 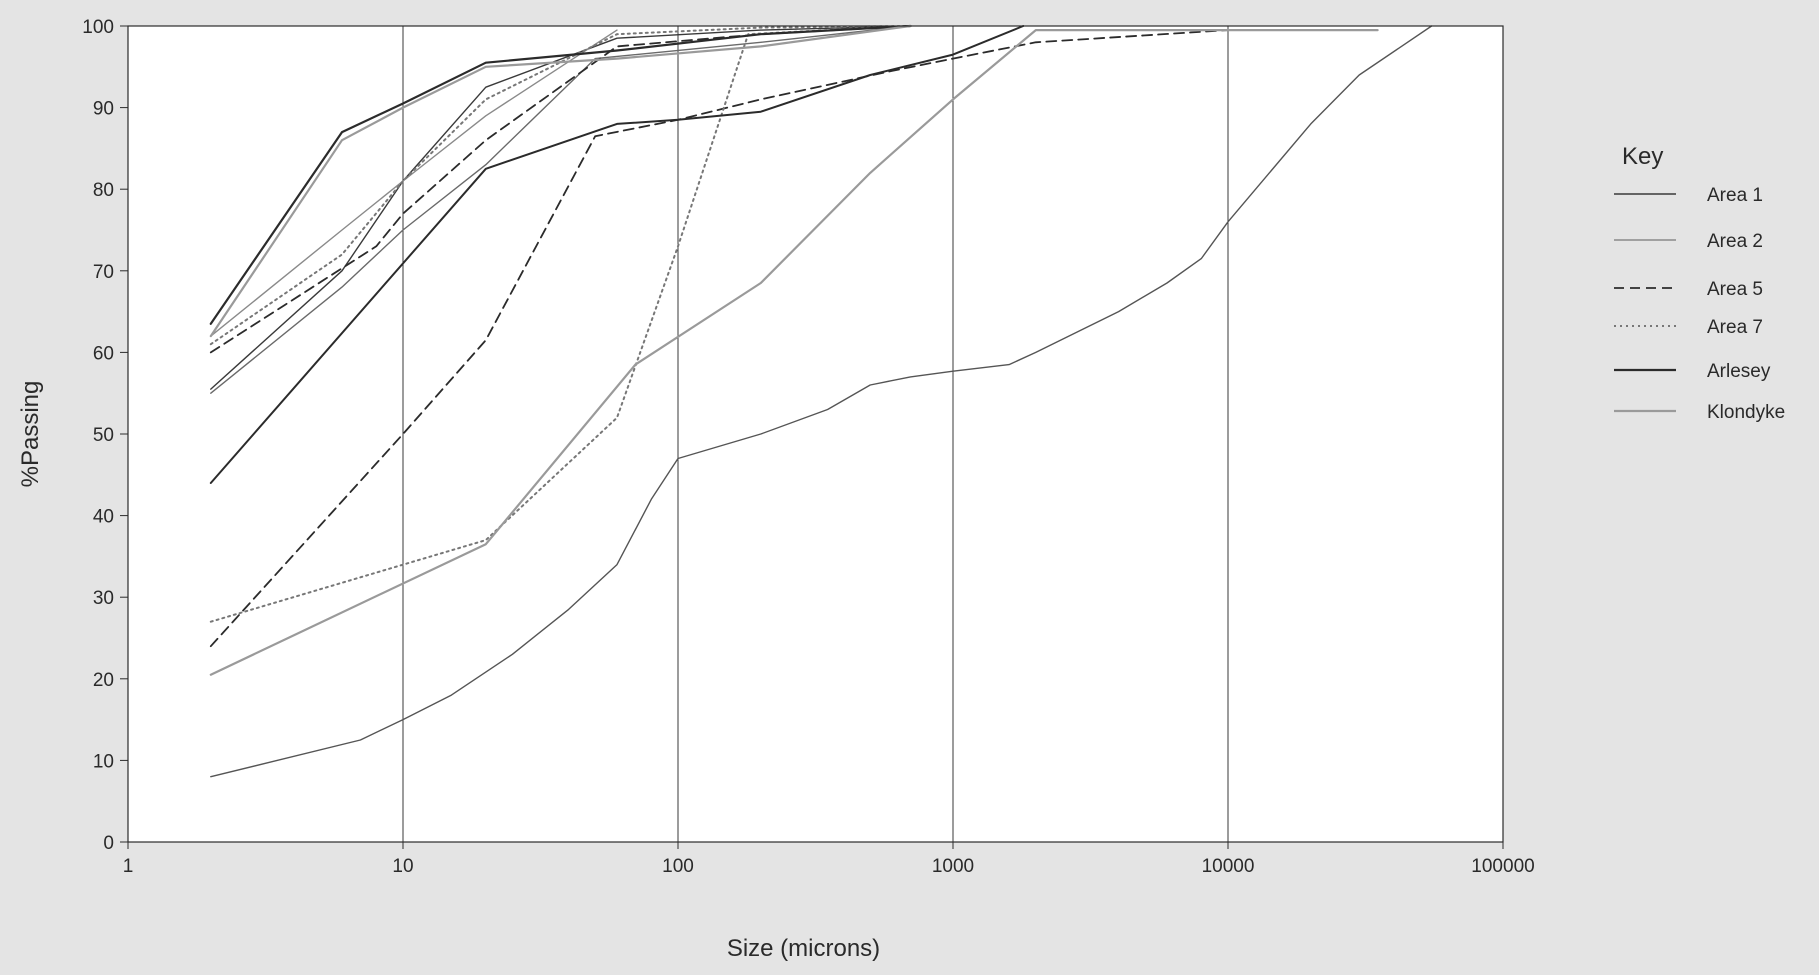 I want to click on y-tick-label: 80, so click(x=103, y=190).